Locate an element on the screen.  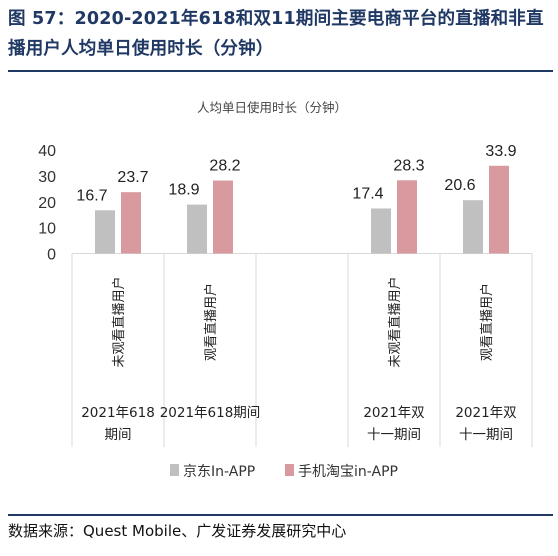
y-tick-label: 10 is located at coordinates (47, 229).